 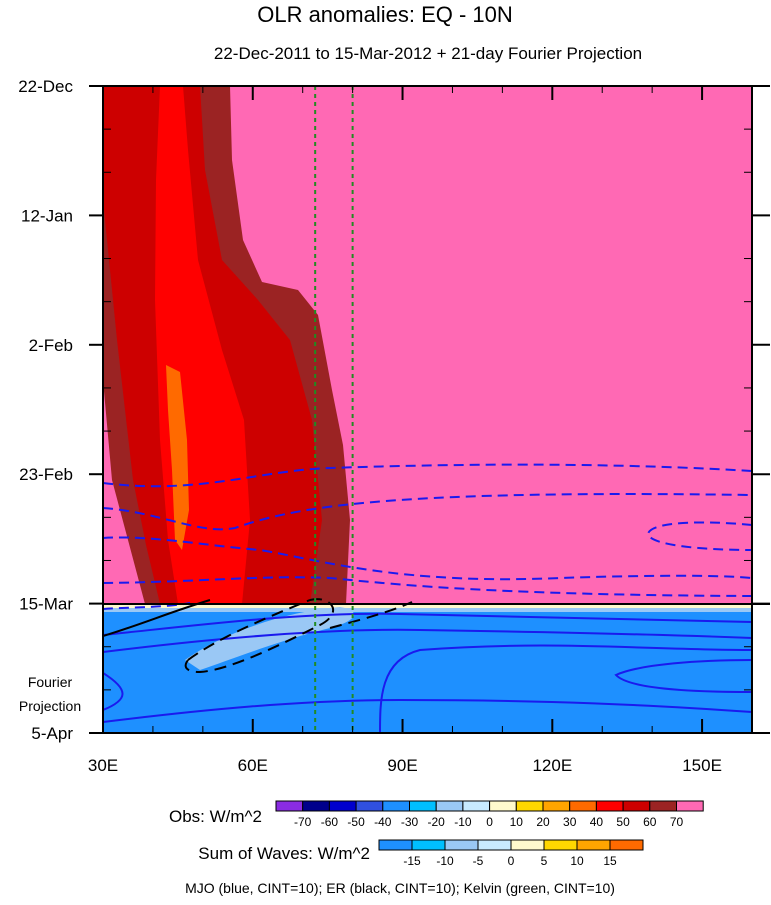 I want to click on obs-colorbar-label: 70, so click(x=677, y=822).